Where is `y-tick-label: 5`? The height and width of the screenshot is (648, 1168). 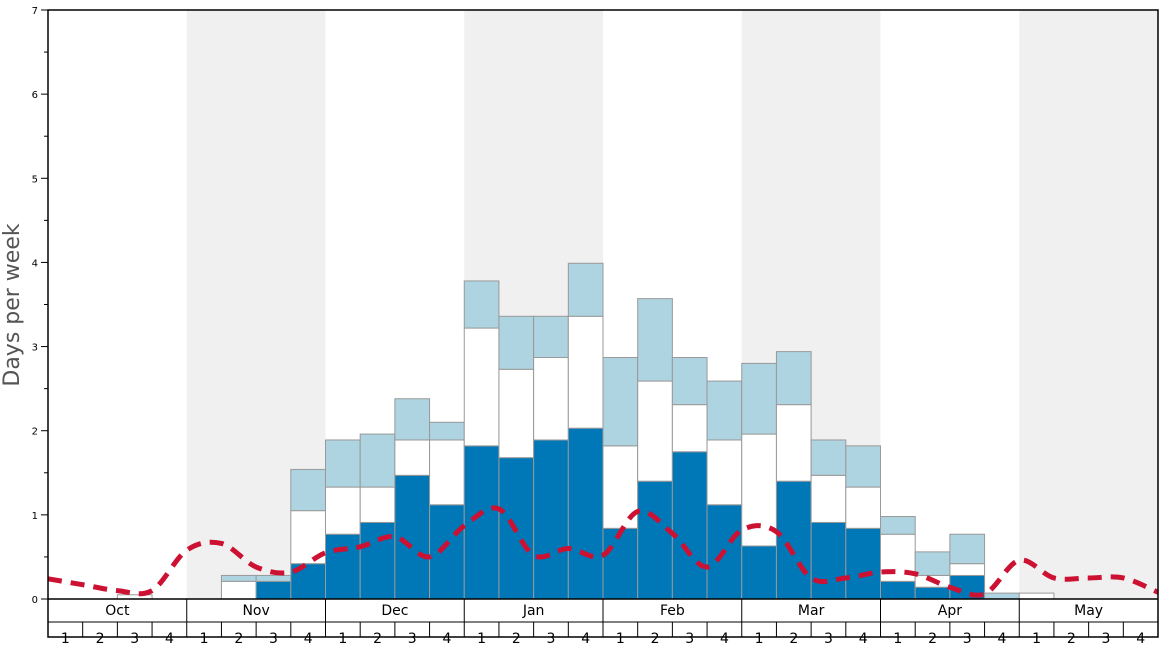
y-tick-label: 5 is located at coordinates (35, 179).